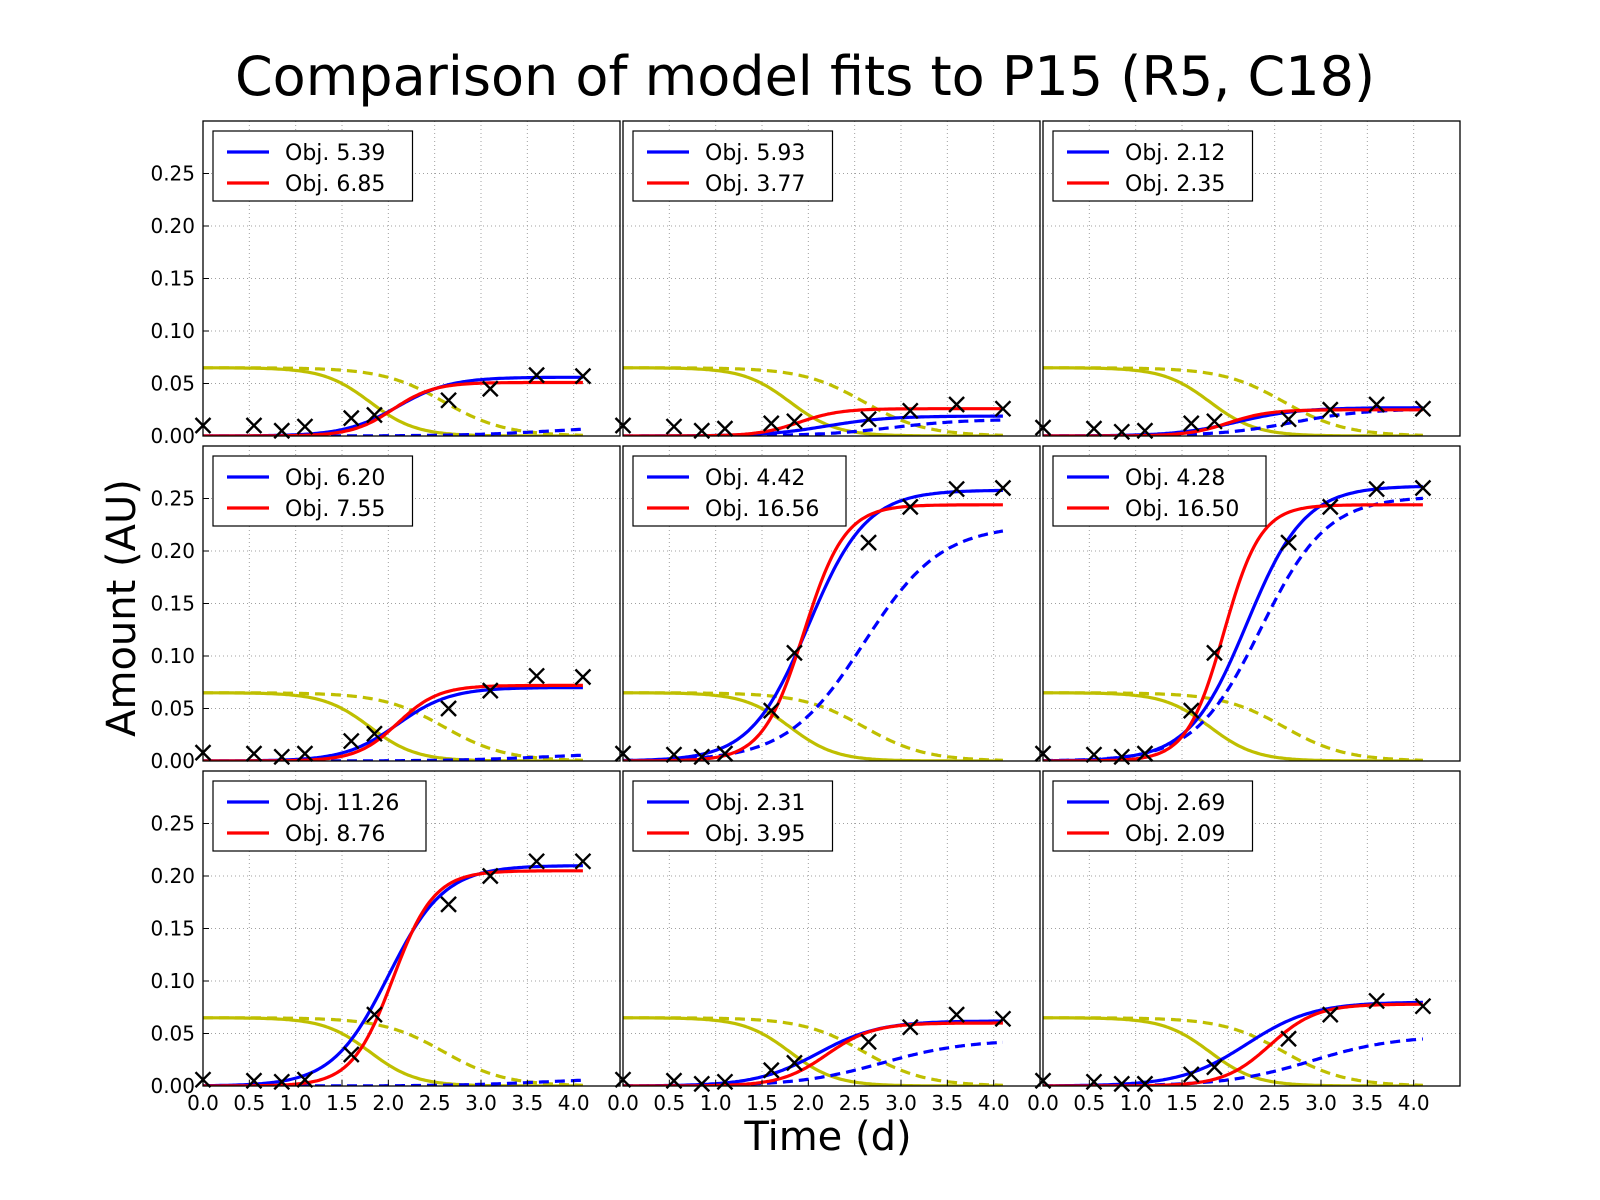  What do you see at coordinates (1159, 491) in the screenshot?
I see `legend: Obj. 4.28 Obj. 16.50` at bounding box center [1159, 491].